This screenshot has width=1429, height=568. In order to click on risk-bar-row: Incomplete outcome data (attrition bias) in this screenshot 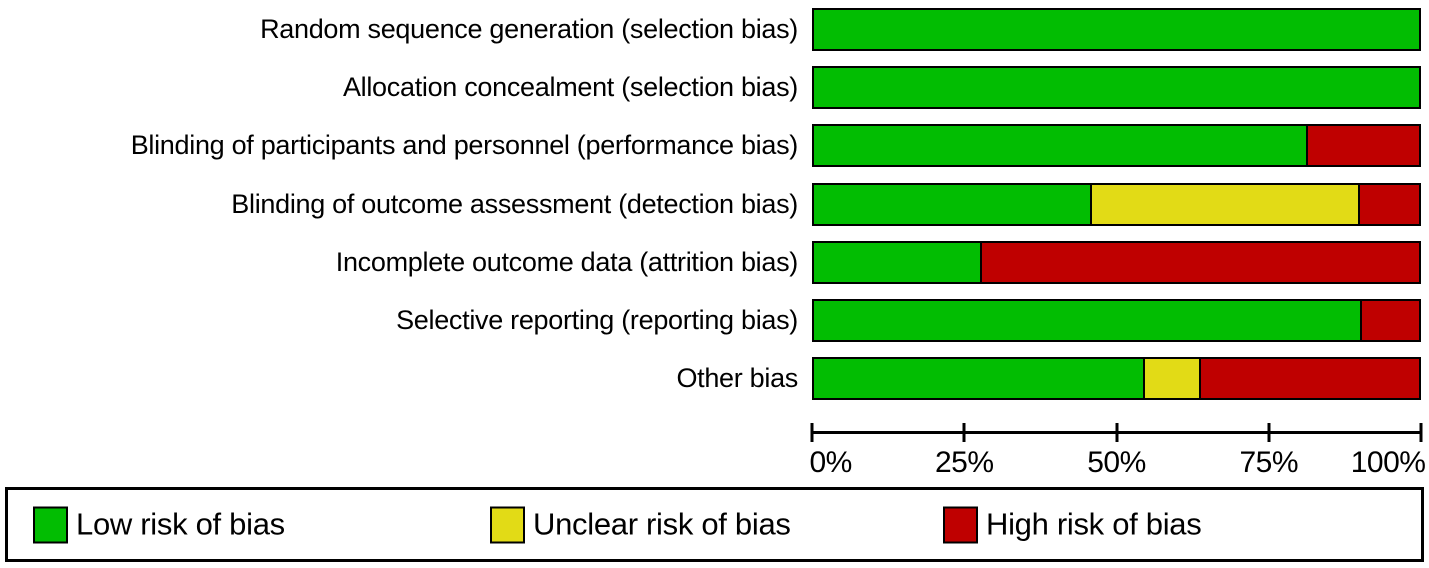, I will do `click(714, 262)`.